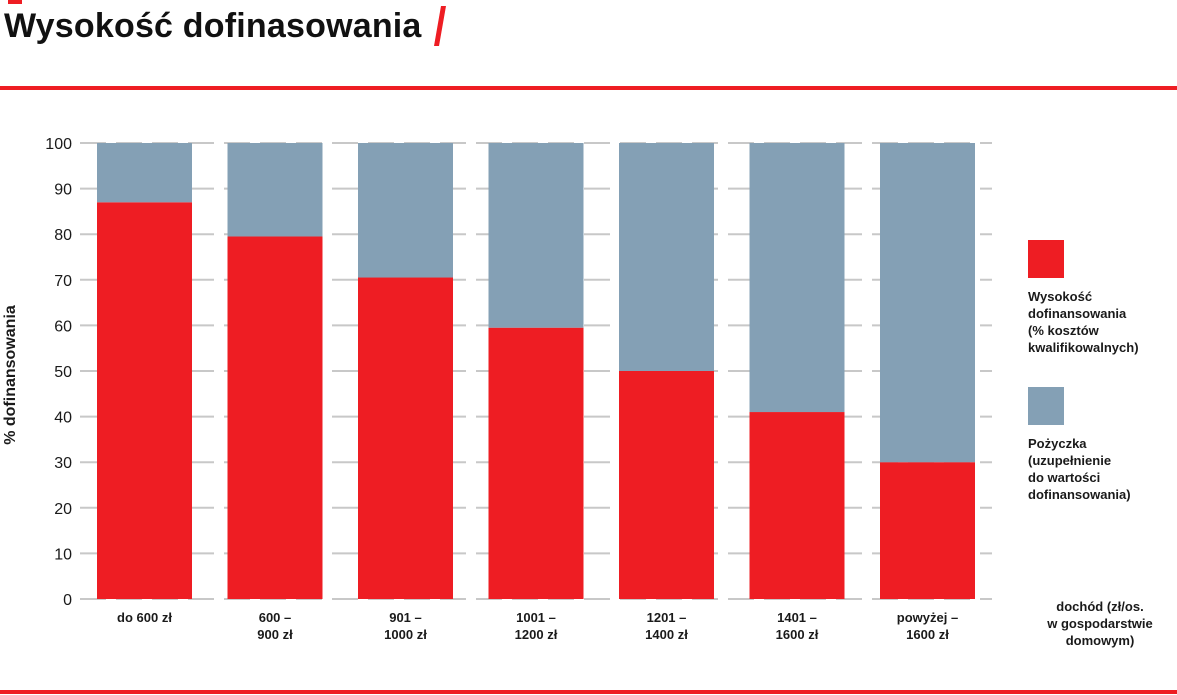 The height and width of the screenshot is (695, 1177). What do you see at coordinates (927, 626) in the screenshot?
I see `x-tick-label: powyżej –1600 zł` at bounding box center [927, 626].